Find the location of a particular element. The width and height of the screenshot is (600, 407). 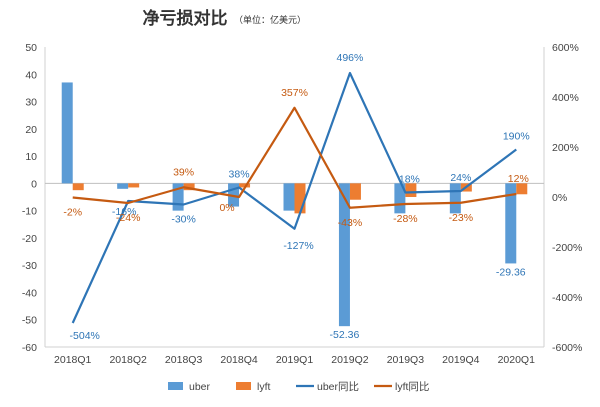

y-right-tick-label: 600% is located at coordinates (565, 48).